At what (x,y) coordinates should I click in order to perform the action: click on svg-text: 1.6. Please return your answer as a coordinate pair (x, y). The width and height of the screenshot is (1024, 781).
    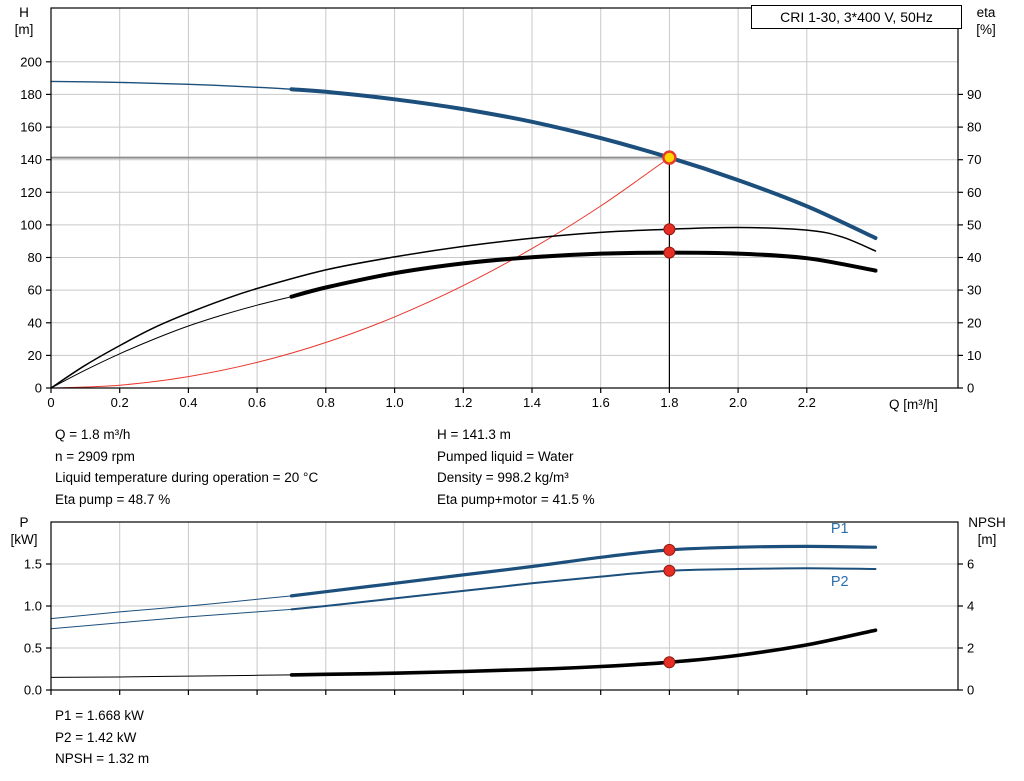
    Looking at the image, I should click on (601, 402).